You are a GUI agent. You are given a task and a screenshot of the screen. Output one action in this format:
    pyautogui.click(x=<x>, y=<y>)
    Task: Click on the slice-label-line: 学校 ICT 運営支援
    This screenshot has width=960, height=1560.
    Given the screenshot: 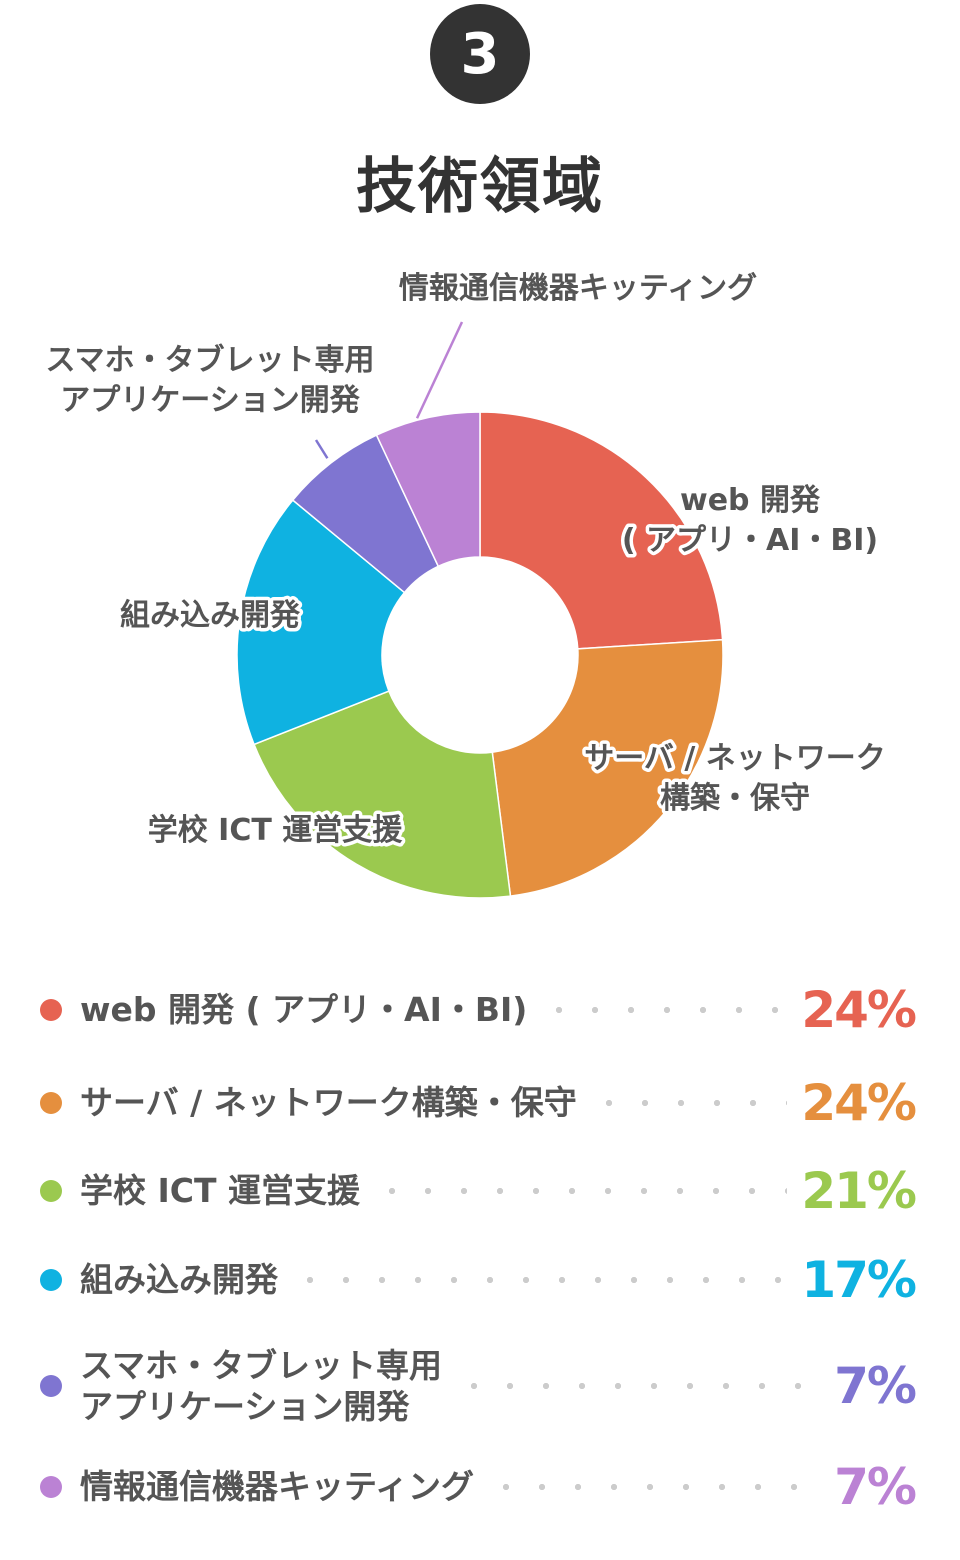 What is the action you would take?
    pyautogui.click(x=276, y=830)
    